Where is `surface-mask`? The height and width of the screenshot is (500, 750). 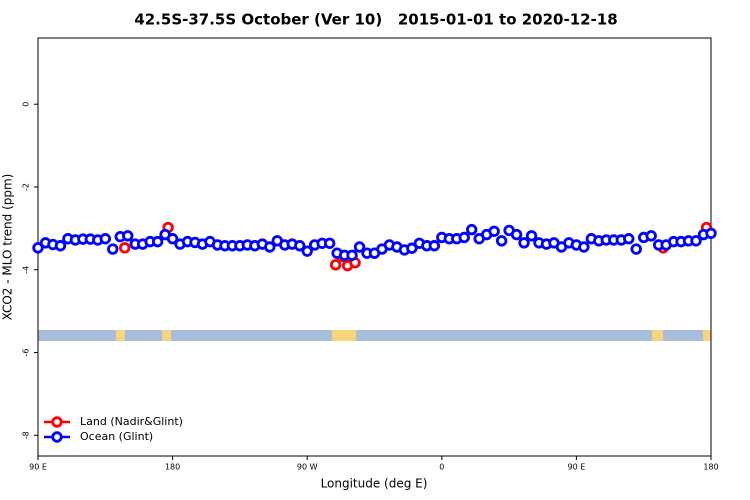 surface-mask is located at coordinates (374, 335).